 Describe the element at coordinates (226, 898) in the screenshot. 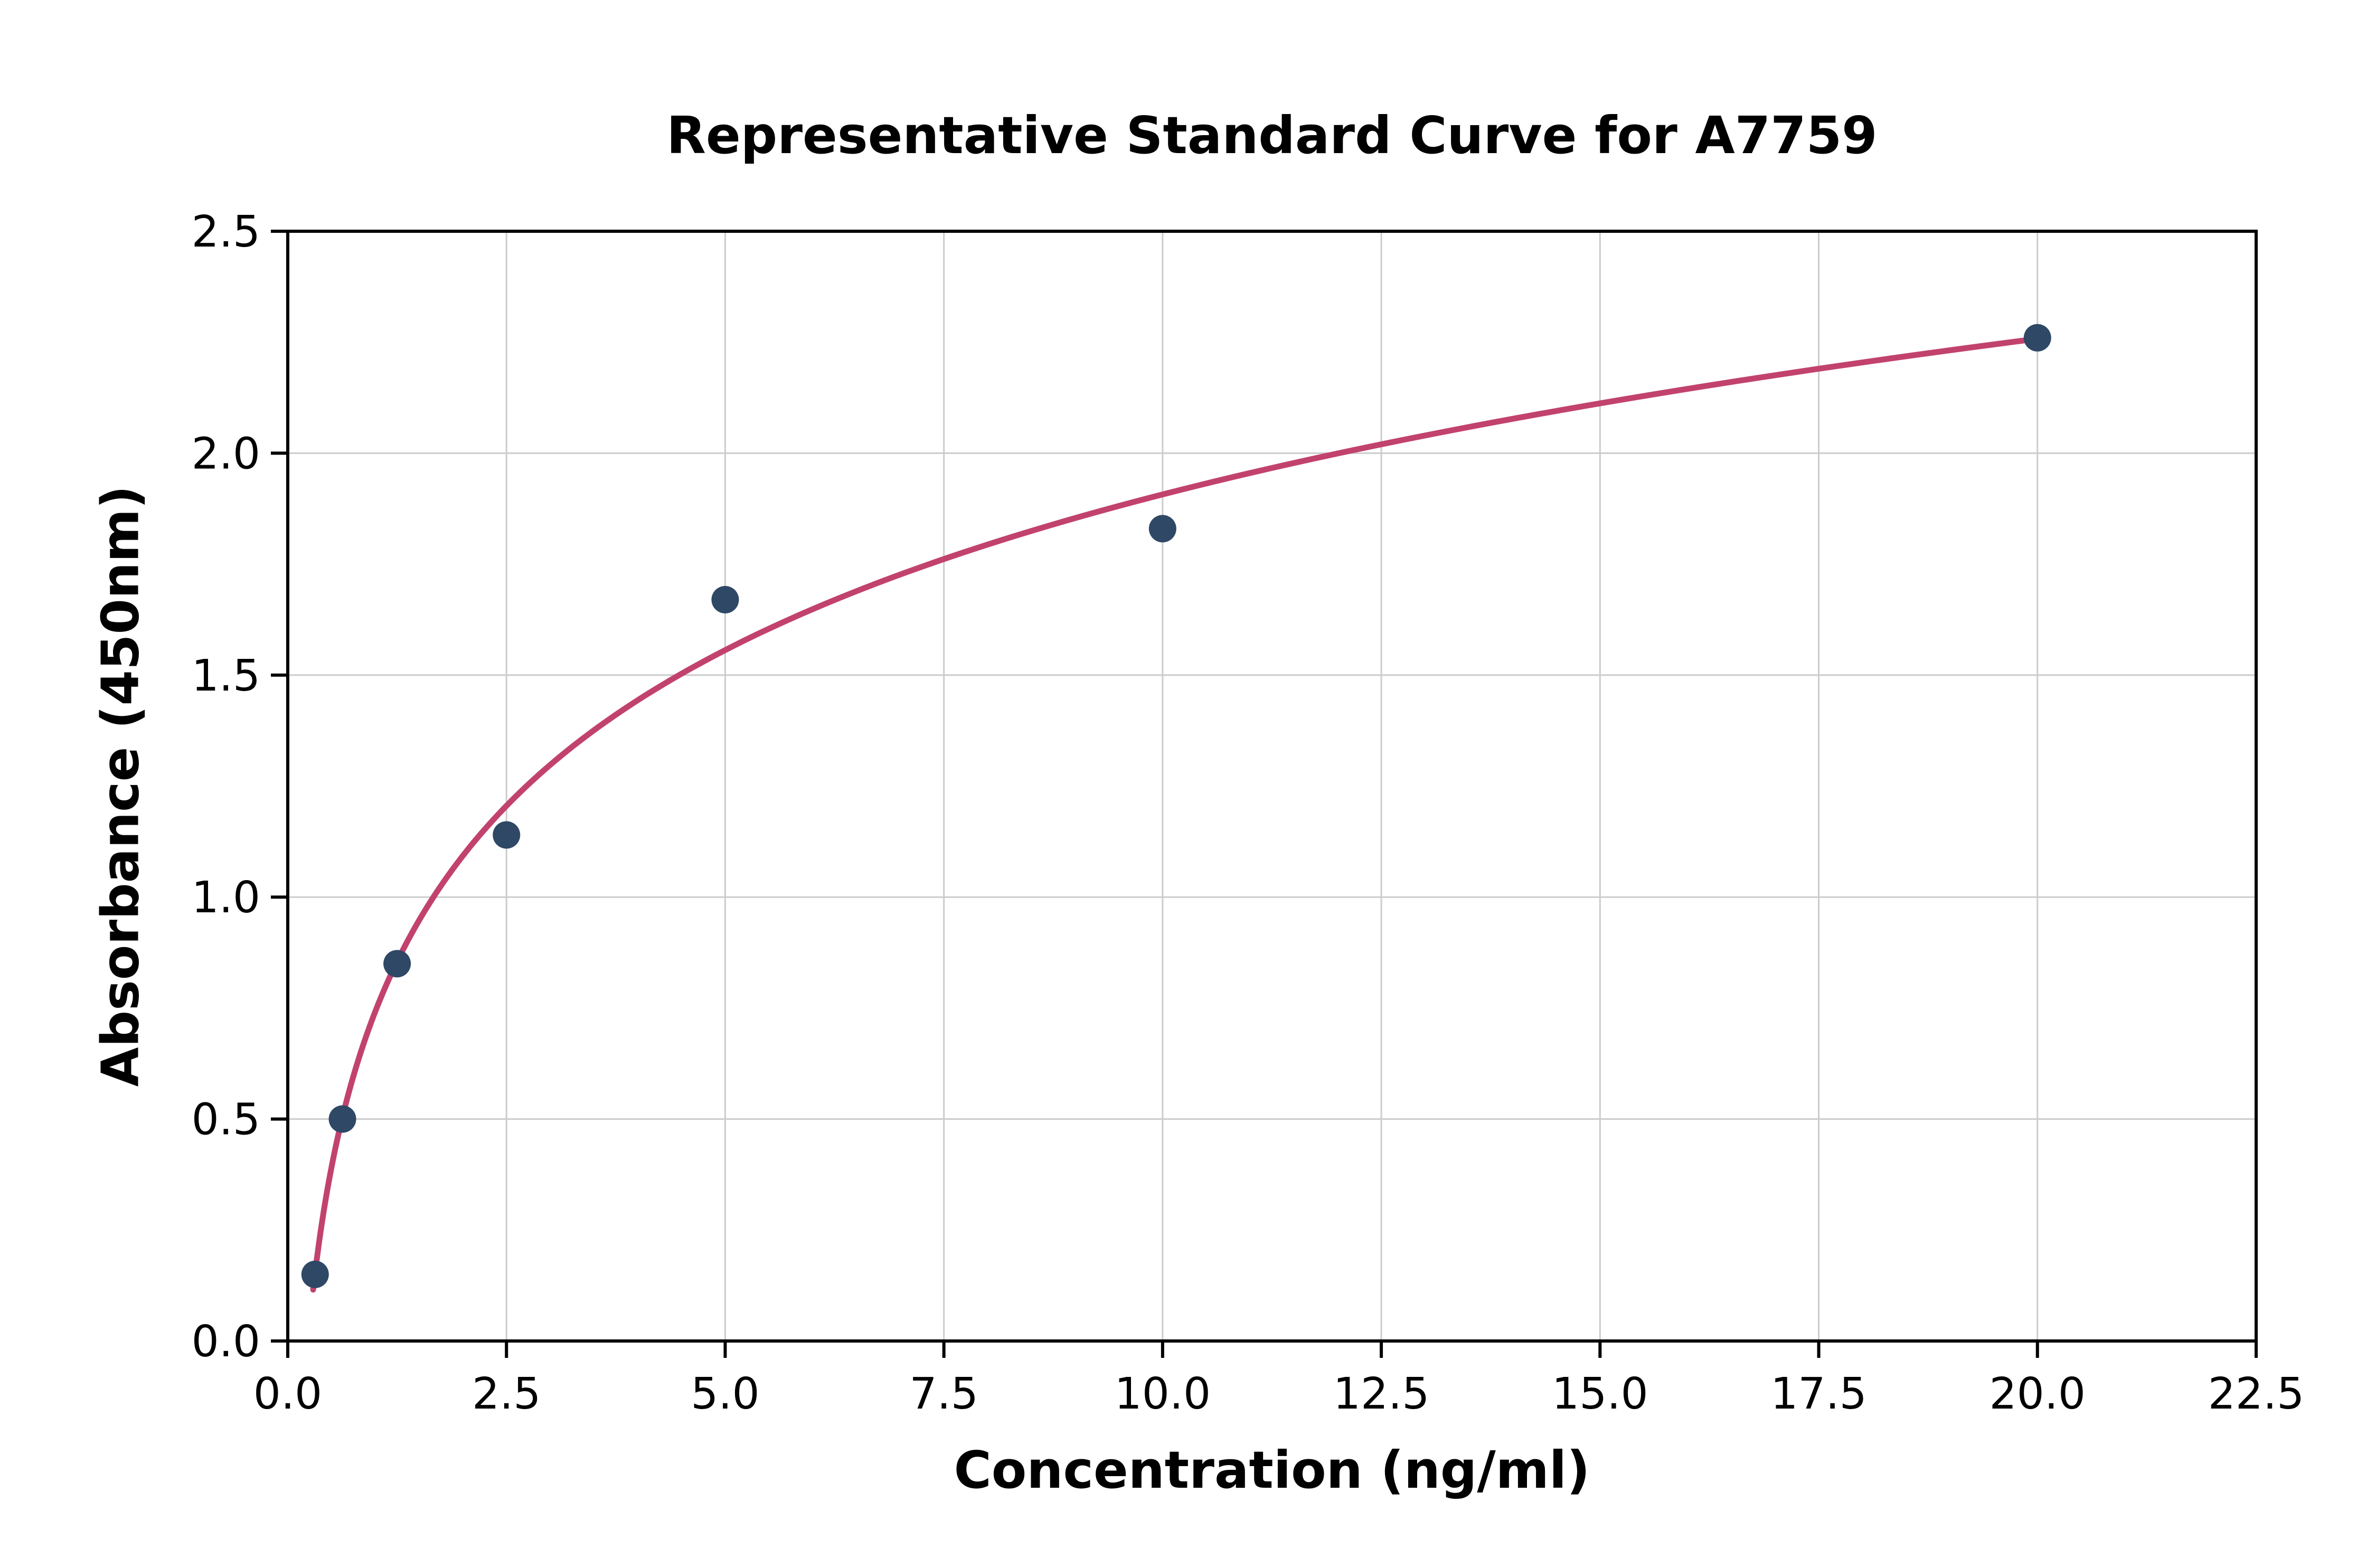

I see `y-tick-label: 1.0` at that location.